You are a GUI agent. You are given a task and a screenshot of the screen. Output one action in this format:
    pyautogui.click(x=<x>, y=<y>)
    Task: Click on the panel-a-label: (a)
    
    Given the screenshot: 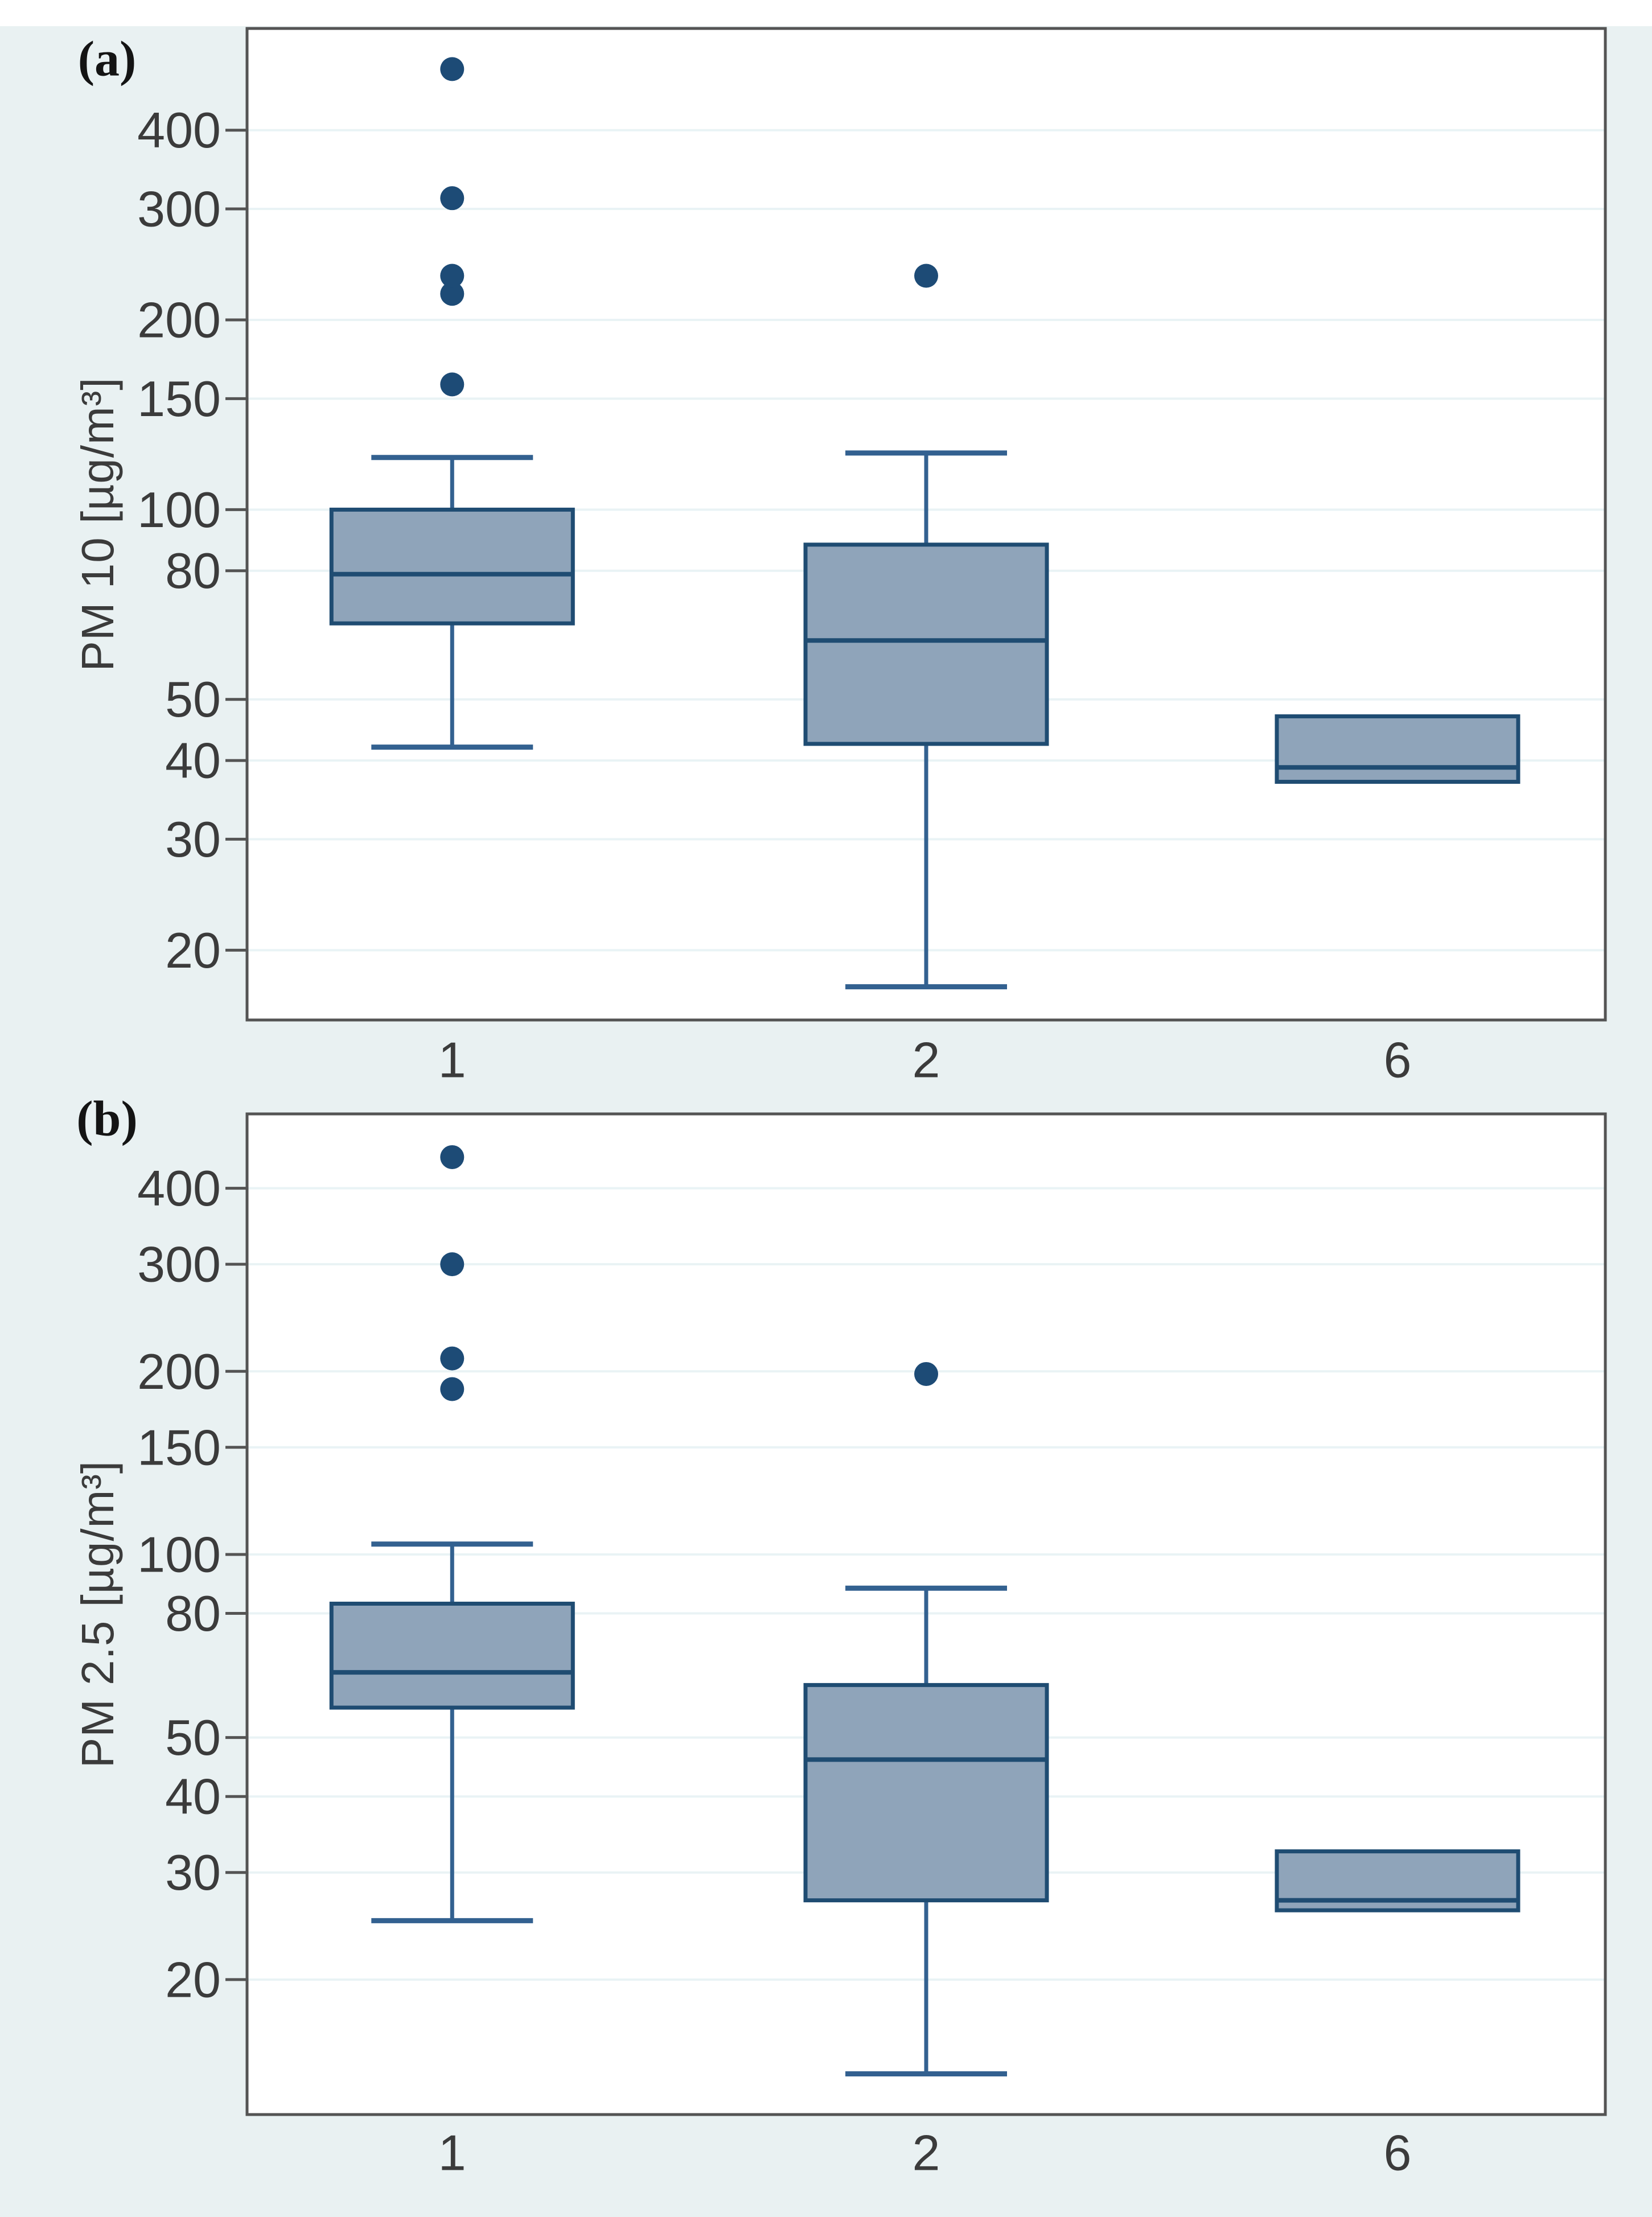 What is the action you would take?
    pyautogui.click(x=107, y=59)
    